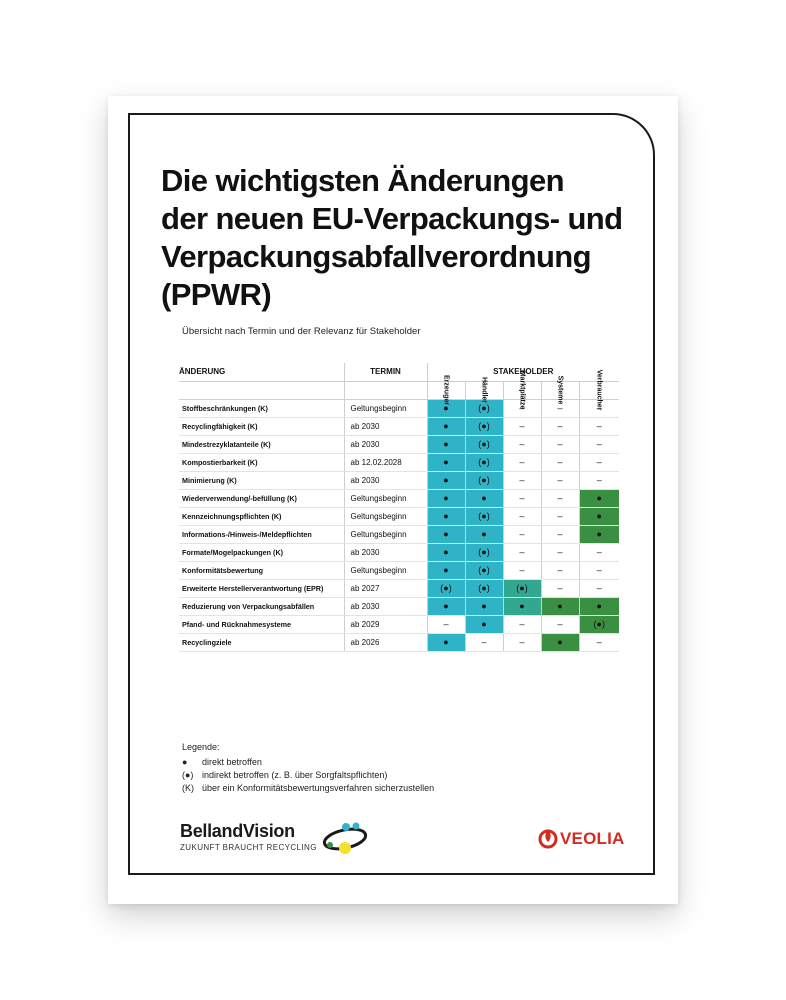 Image resolution: width=786 pixels, height=1000 pixels. I want to click on table-row: Mindestrezyklatanteile (K) ab 2030 ● (●) – – –, so click(399, 444).